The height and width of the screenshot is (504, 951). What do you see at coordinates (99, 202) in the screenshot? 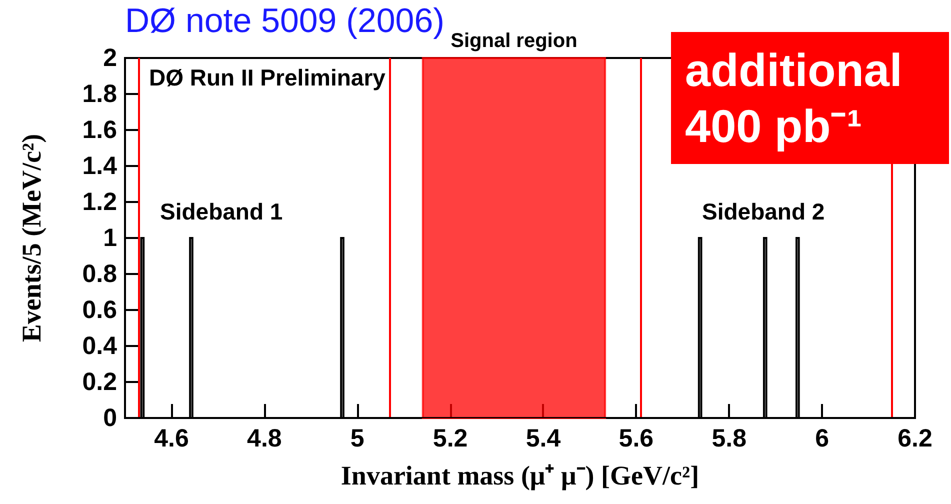
I see `y-tick-label: 1.2` at bounding box center [99, 202].